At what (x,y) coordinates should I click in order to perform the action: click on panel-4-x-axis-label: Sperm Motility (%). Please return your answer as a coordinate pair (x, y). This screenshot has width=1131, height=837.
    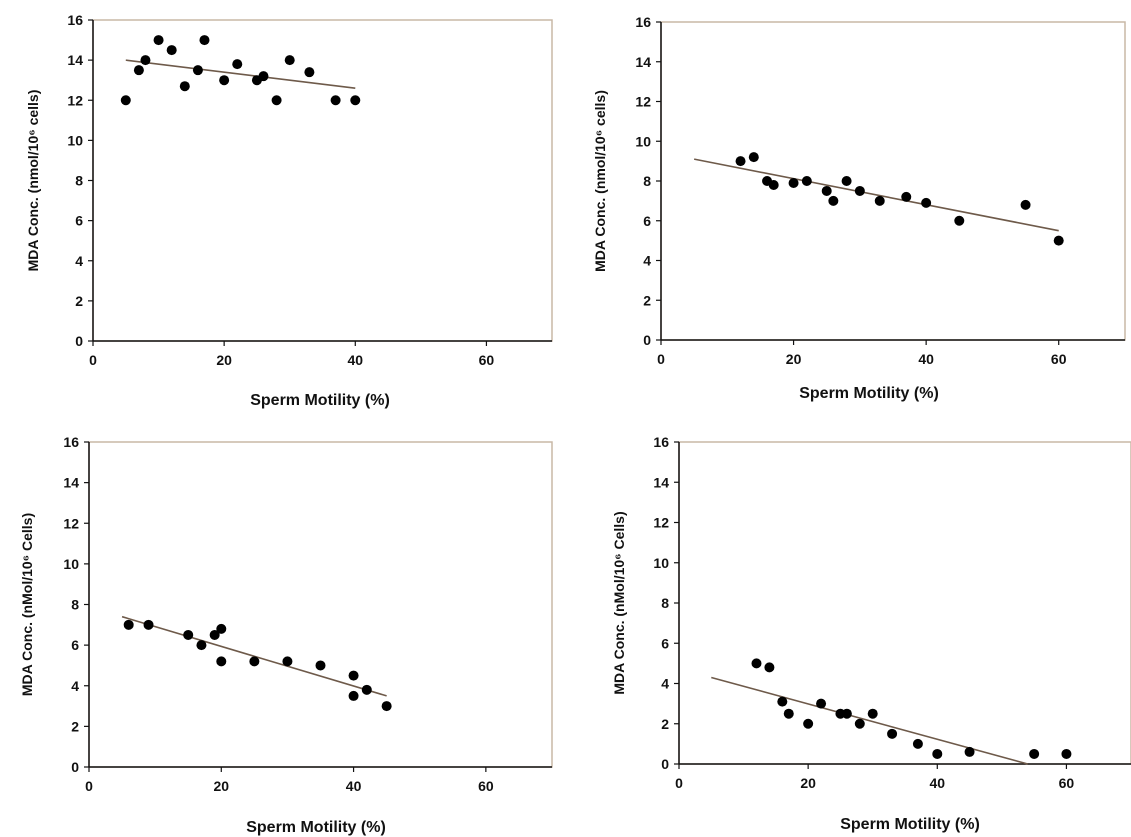
    Looking at the image, I should click on (910, 824).